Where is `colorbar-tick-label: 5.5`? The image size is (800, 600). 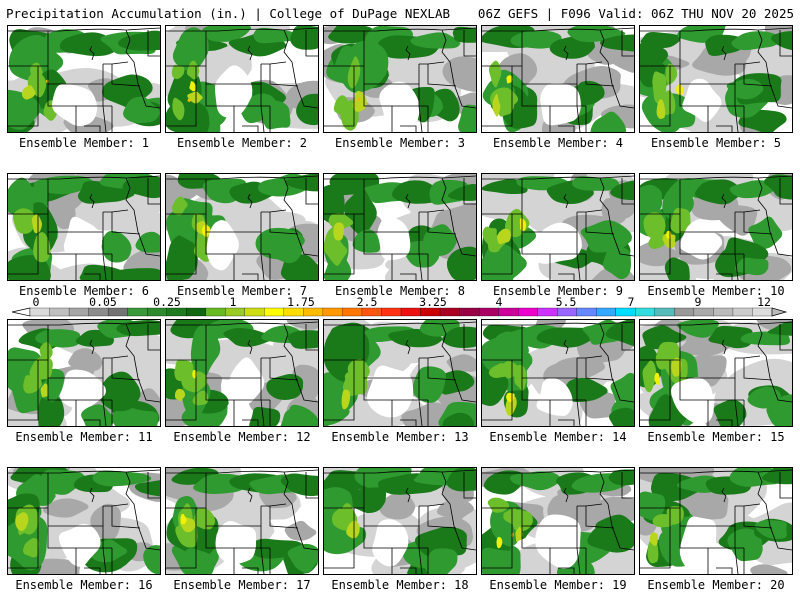 colorbar-tick-label: 5.5 is located at coordinates (566, 302).